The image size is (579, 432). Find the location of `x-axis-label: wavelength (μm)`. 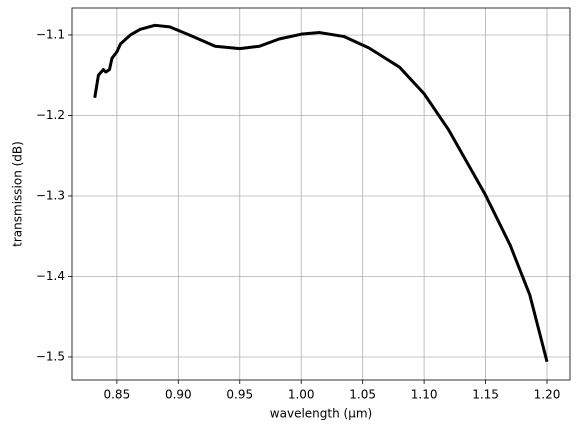

x-axis-label: wavelength (μm) is located at coordinates (321, 414).